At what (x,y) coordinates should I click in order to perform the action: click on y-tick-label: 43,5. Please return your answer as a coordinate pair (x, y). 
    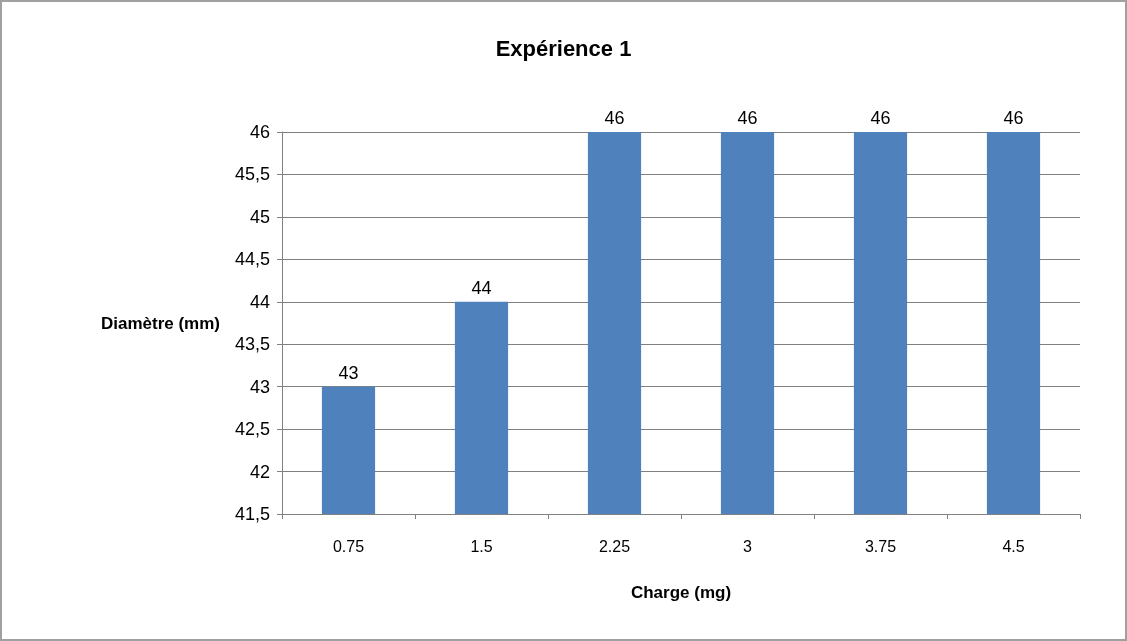
    Looking at the image, I should click on (252, 344).